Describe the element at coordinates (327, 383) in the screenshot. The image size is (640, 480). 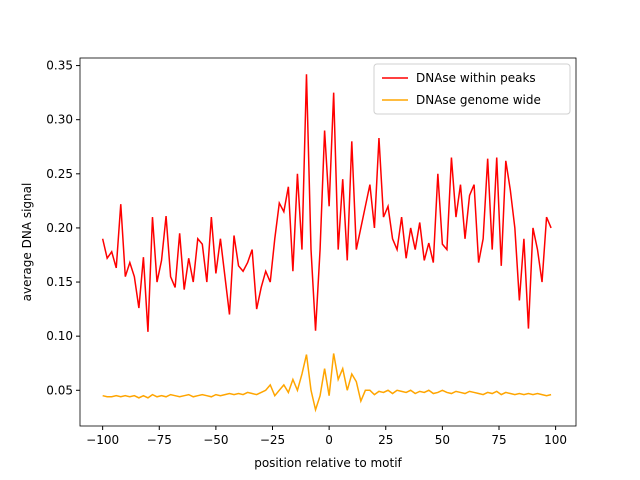
I see `data-line` at that location.